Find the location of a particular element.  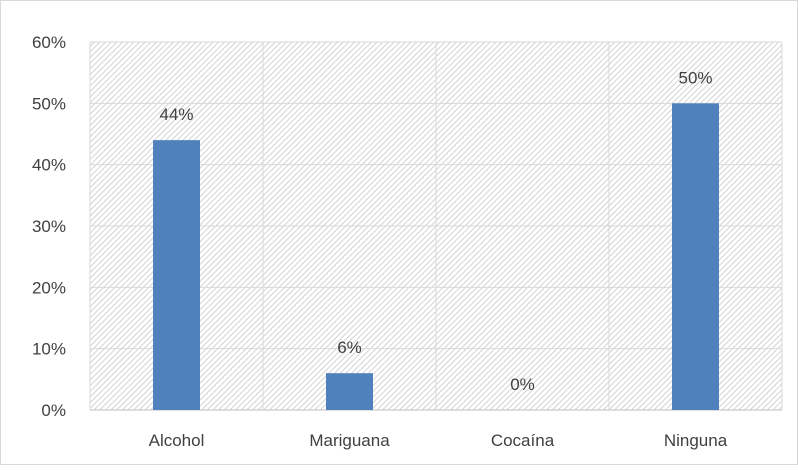

y-tick-label: 10% is located at coordinates (49, 349).